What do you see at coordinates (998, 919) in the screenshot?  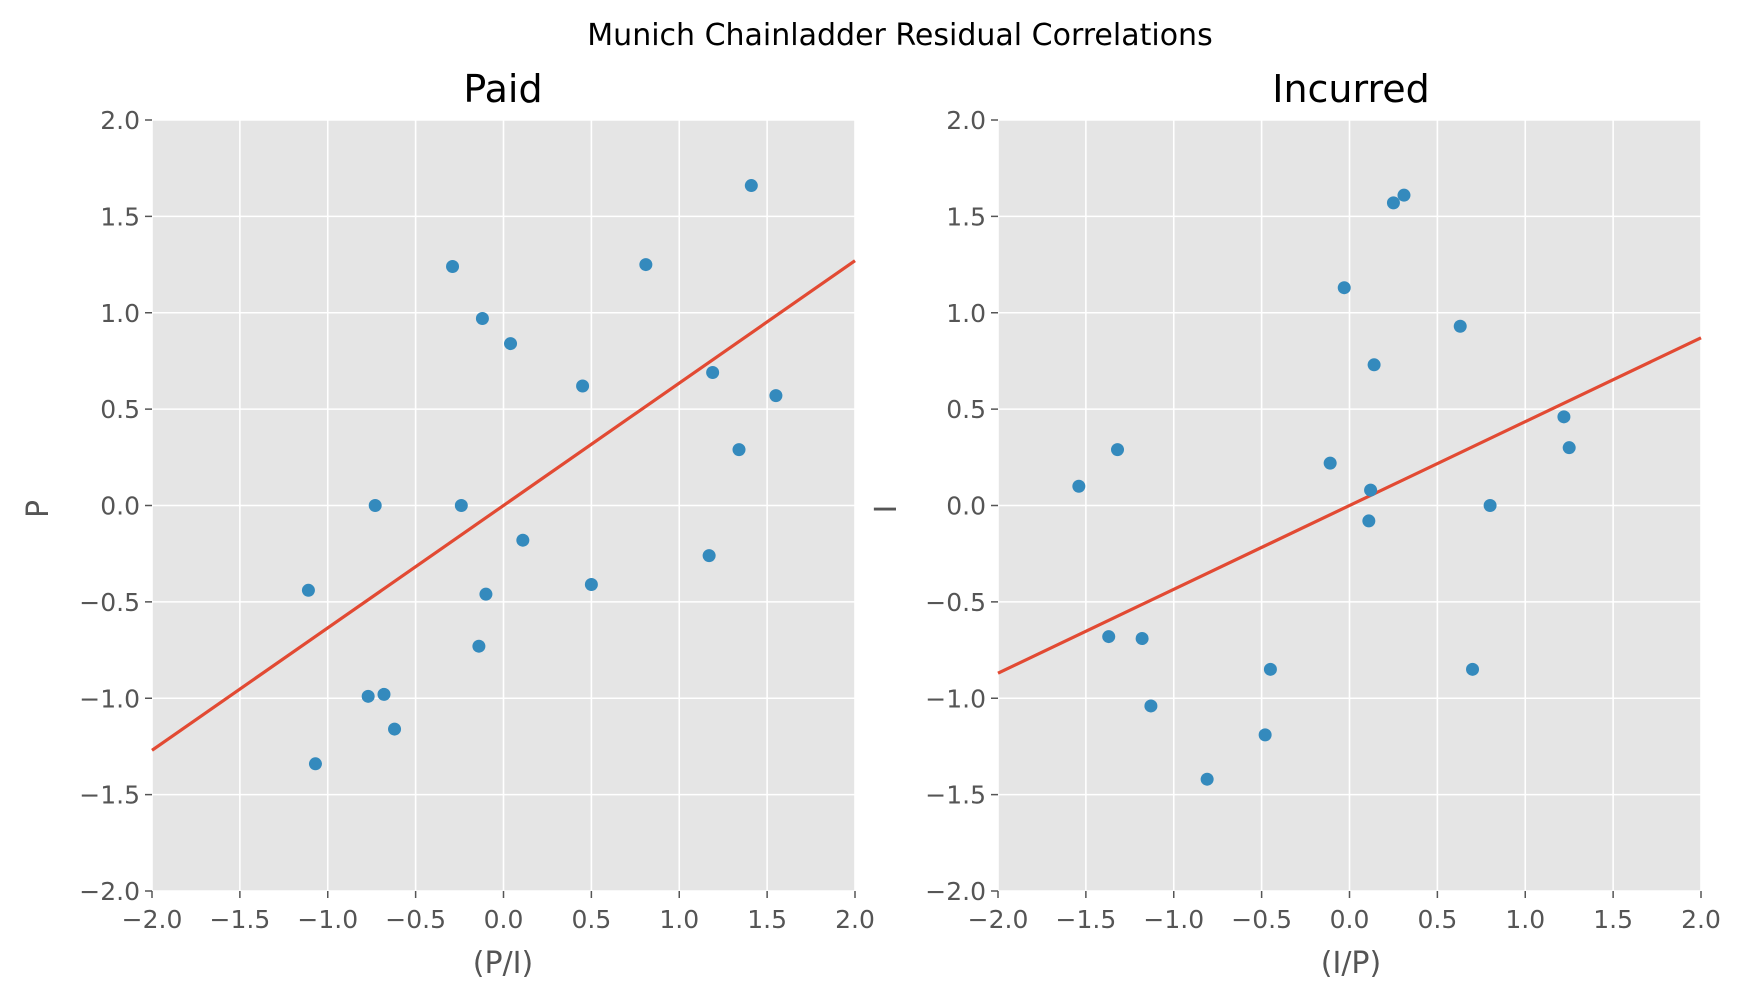 I see `incurred-x-tick-label: −2.0` at bounding box center [998, 919].